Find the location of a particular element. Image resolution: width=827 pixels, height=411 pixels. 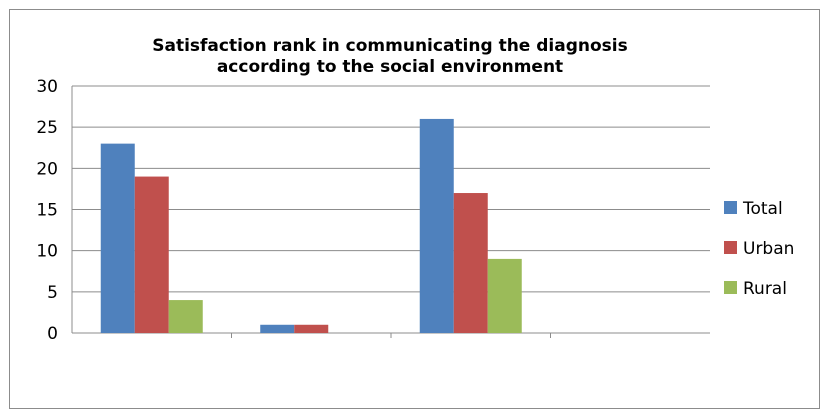

legend-swatch-urban is located at coordinates (730, 247).